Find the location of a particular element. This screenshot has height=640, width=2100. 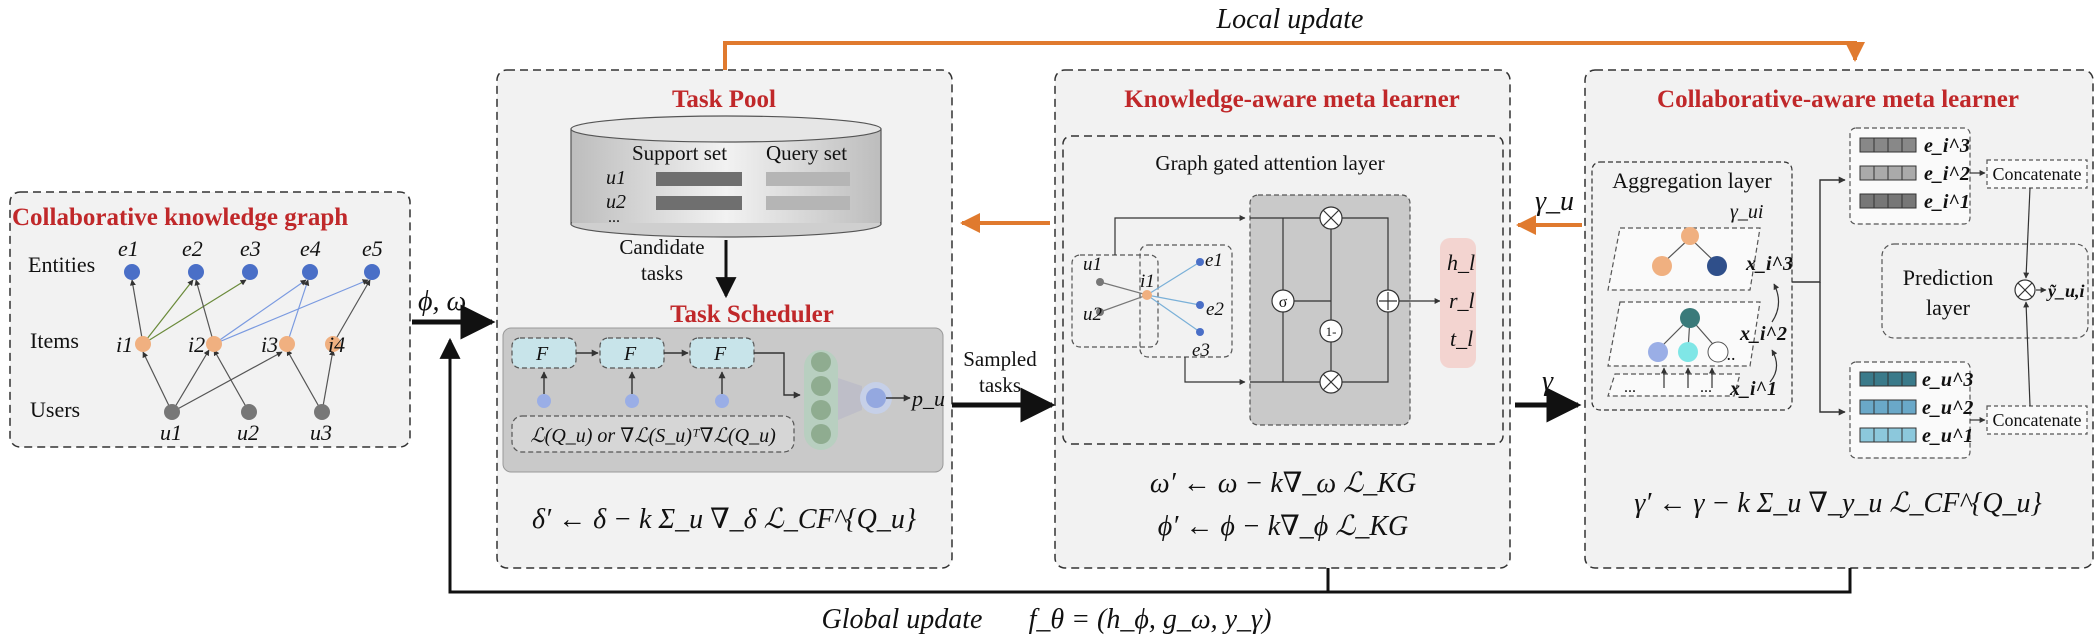

eu-label-3: e_u^3 is located at coordinates (1947, 380).